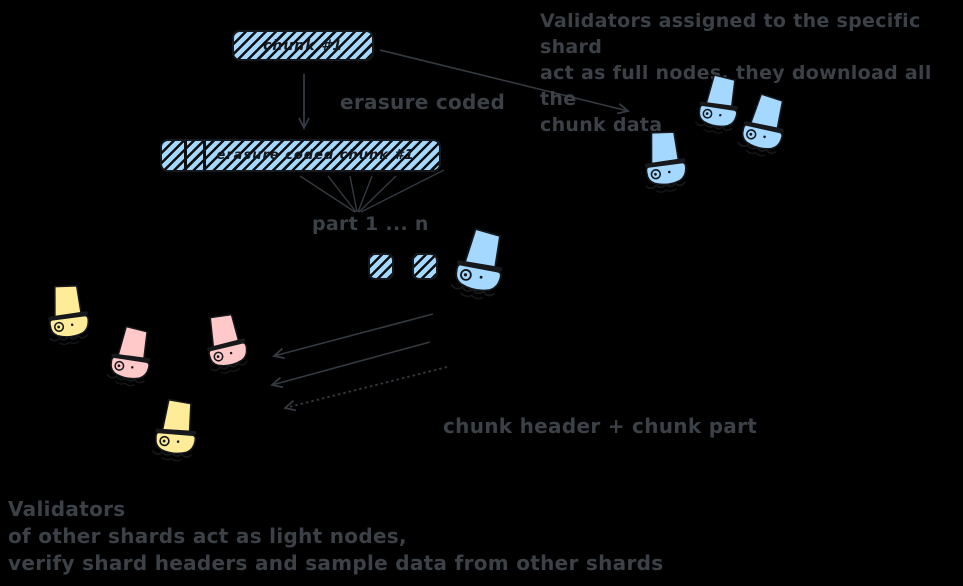 Image resolution: width=963 pixels, height=586 pixels. I want to click on erasure-coded-label: erasure coded, so click(423, 102).